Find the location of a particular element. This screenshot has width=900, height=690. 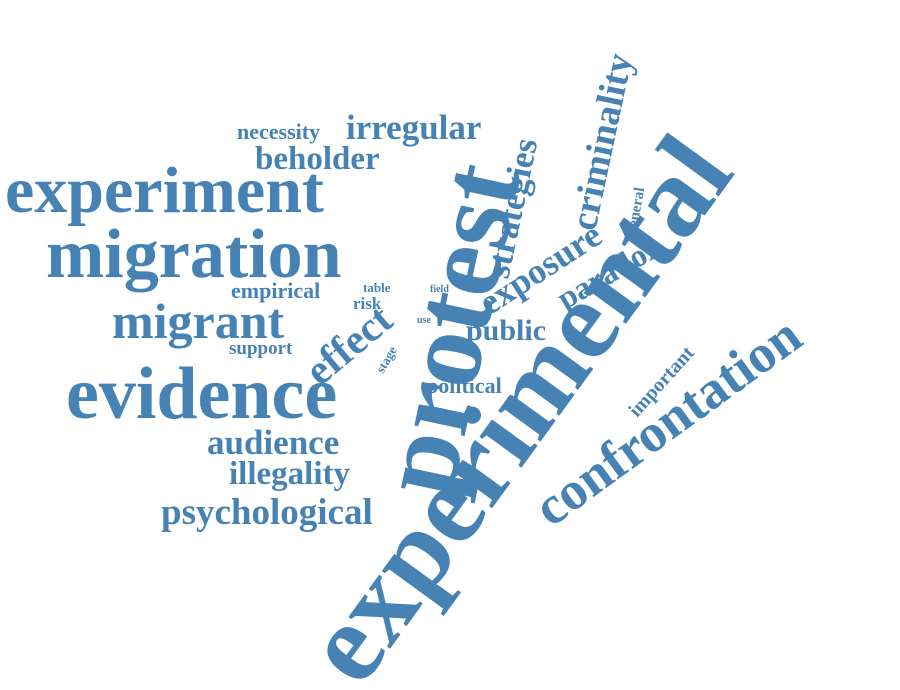

word-table: table is located at coordinates (377, 287).